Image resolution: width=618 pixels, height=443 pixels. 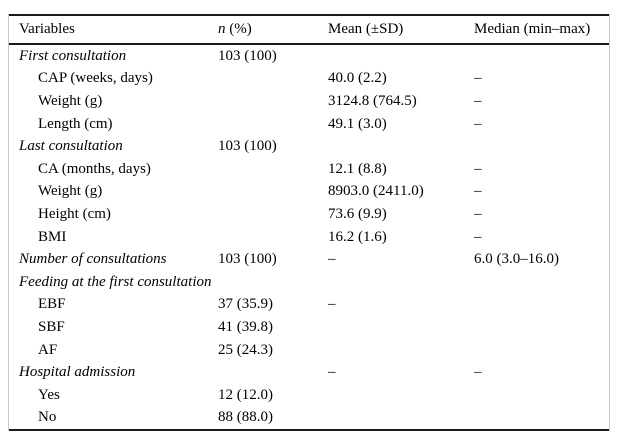 I want to click on variable-cell: Last consultation, so click(x=71, y=146).